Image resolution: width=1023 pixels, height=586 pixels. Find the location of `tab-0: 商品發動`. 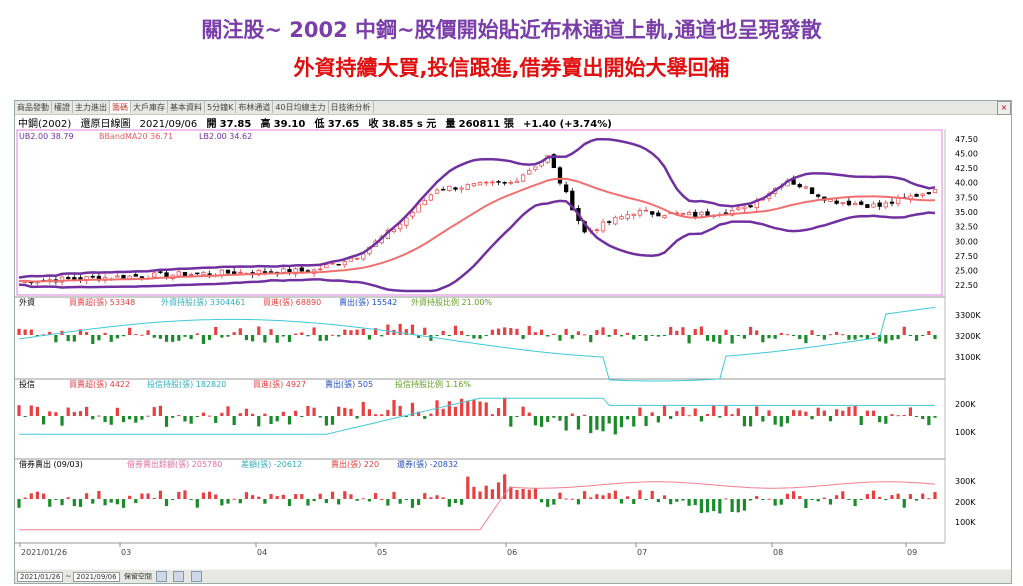

tab-0: 商品發動 is located at coordinates (33, 107).